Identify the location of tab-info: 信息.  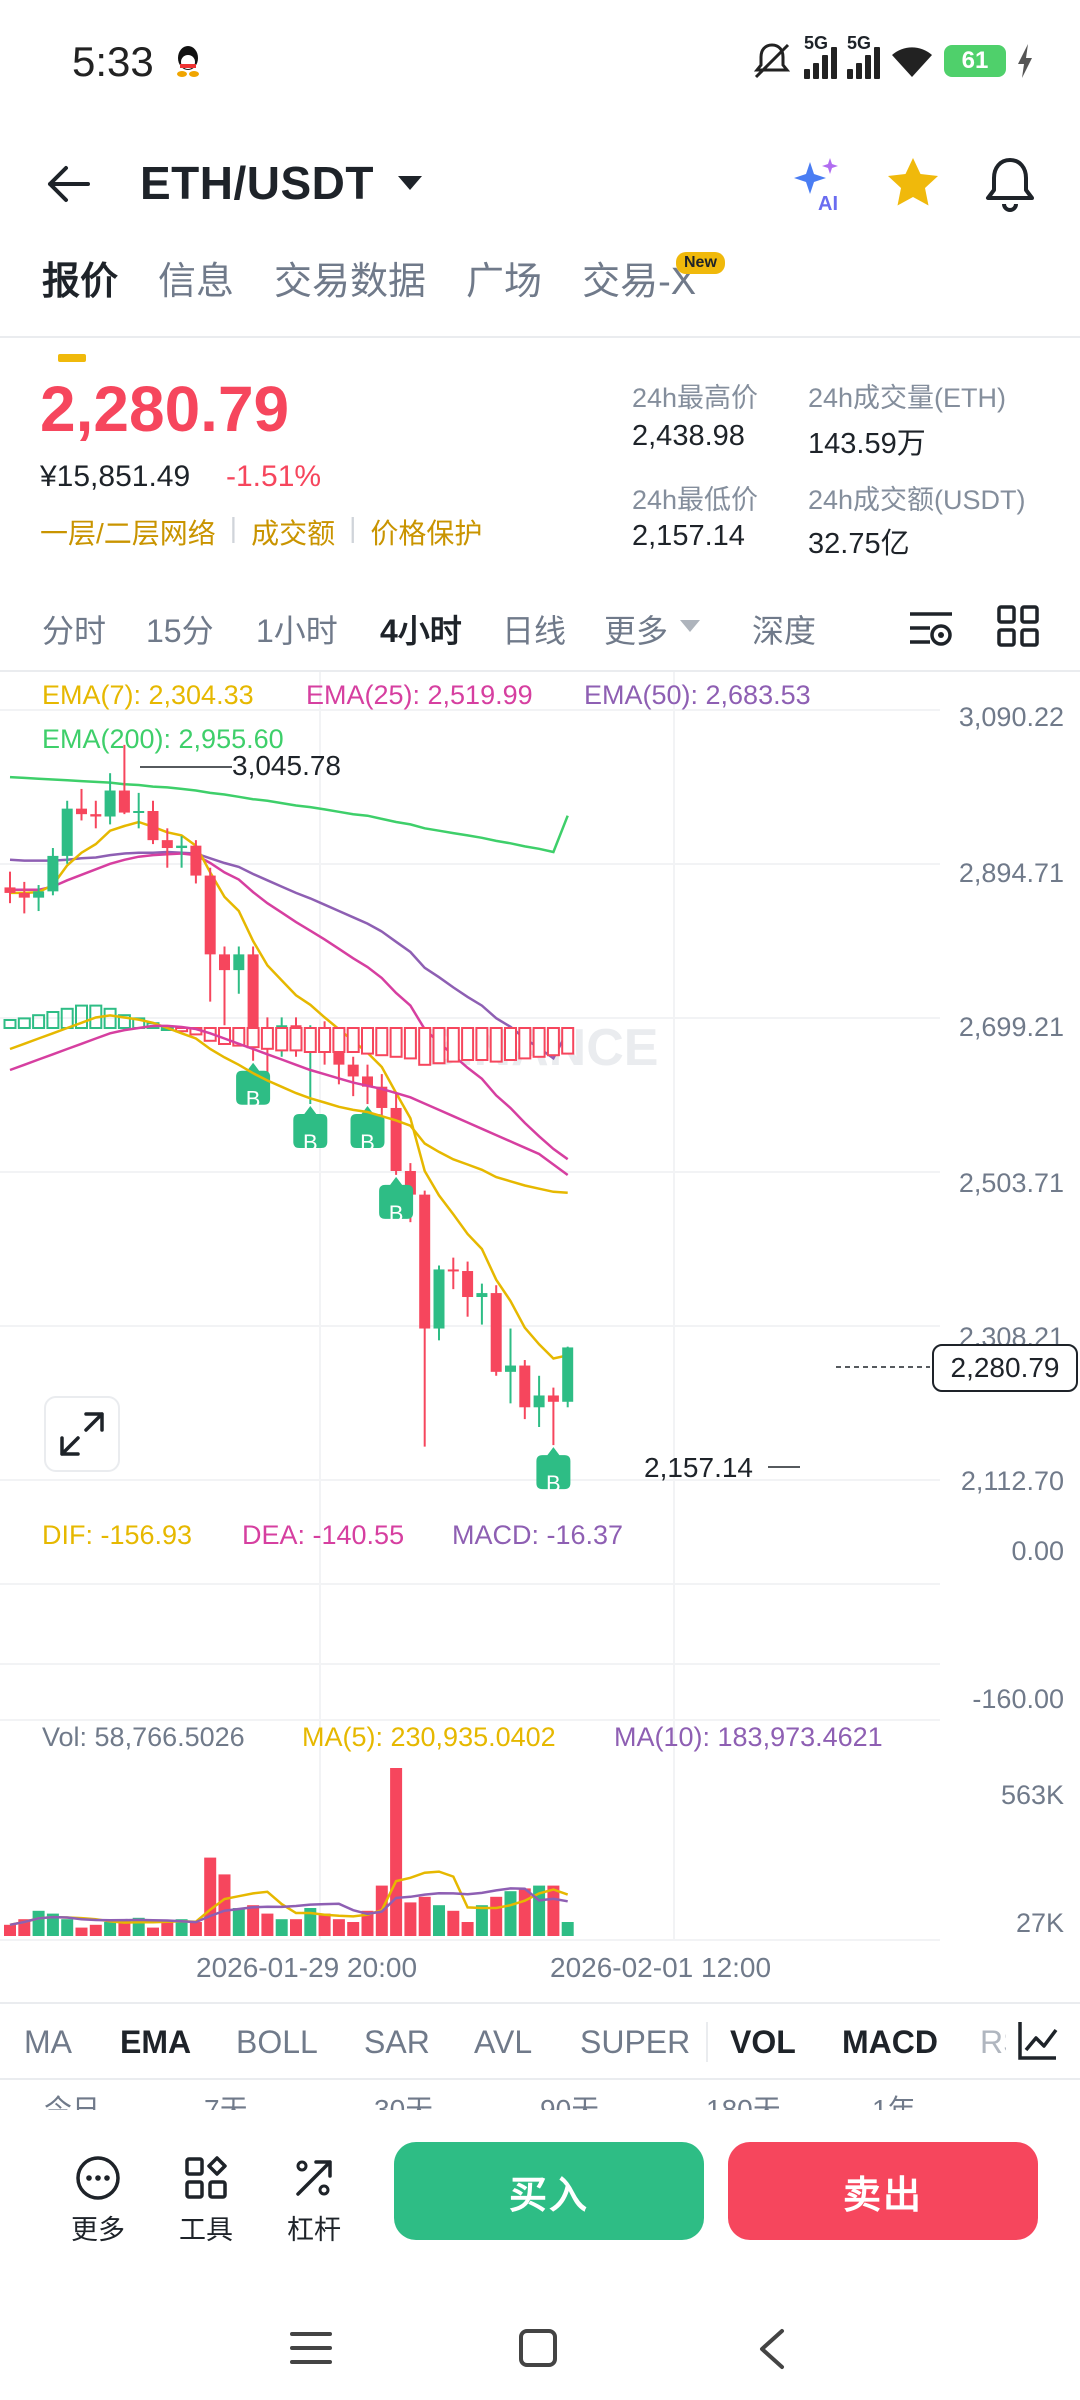
(196, 282).